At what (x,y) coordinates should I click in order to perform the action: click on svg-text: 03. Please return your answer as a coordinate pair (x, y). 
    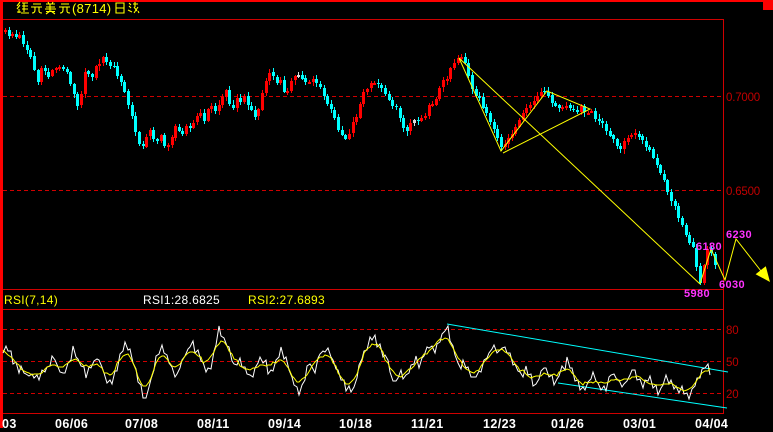
    Looking at the image, I should click on (9, 424).